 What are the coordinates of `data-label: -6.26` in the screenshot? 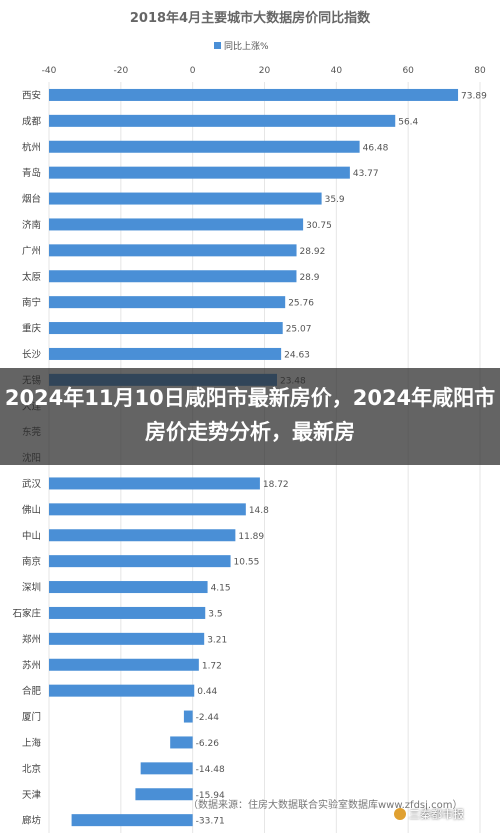 It's located at (208, 744).